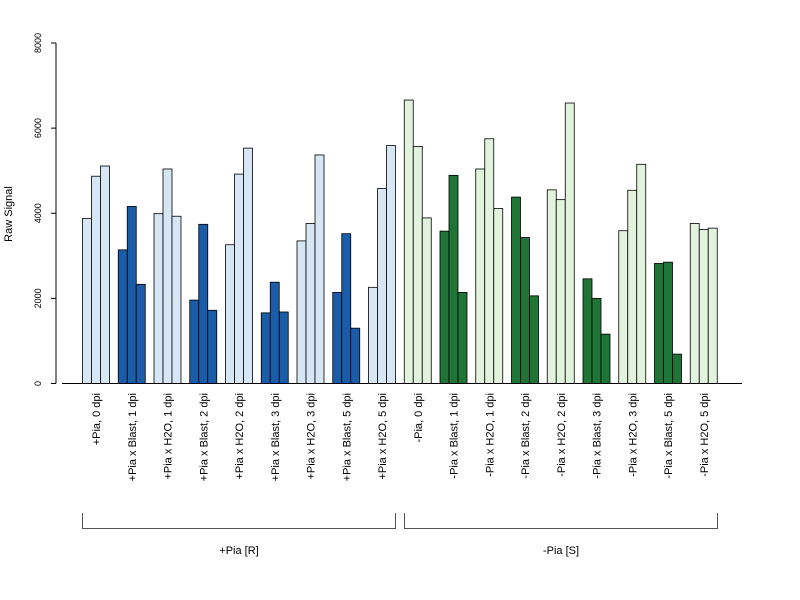 The image size is (800, 600). What do you see at coordinates (238, 551) in the screenshot?
I see `group-label: +Pia [R]` at bounding box center [238, 551].